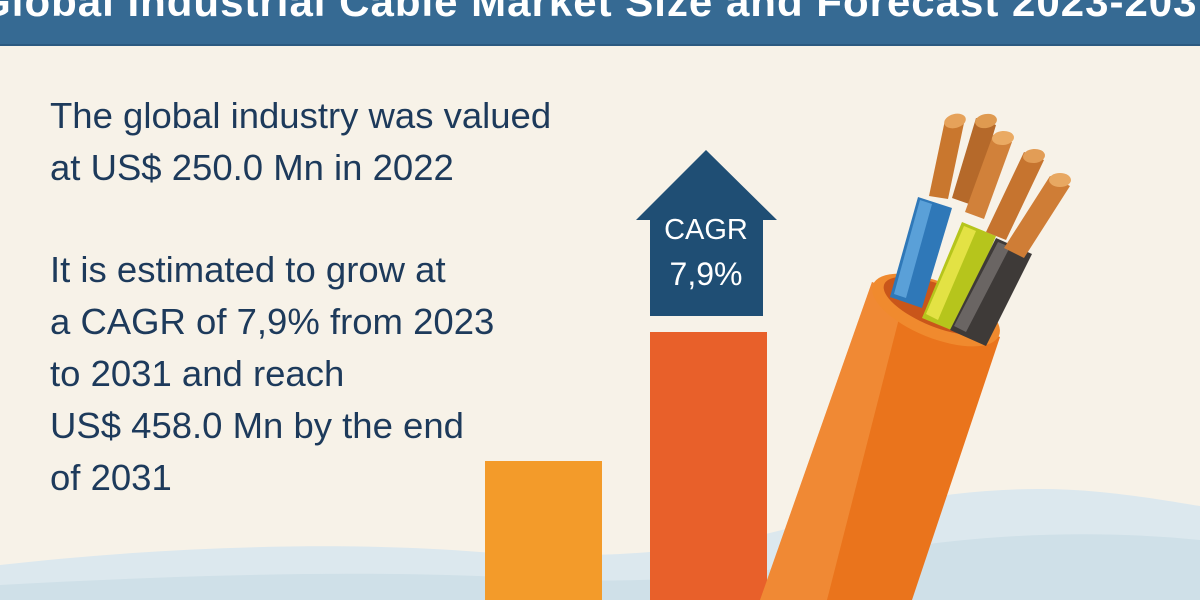  I want to click on growth-line-4: US$ 458.0 Mn by the end, so click(257, 425).